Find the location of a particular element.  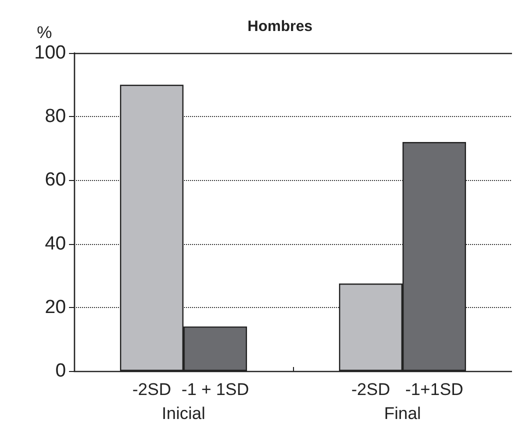

text: Inicial is located at coordinates (184, 413).